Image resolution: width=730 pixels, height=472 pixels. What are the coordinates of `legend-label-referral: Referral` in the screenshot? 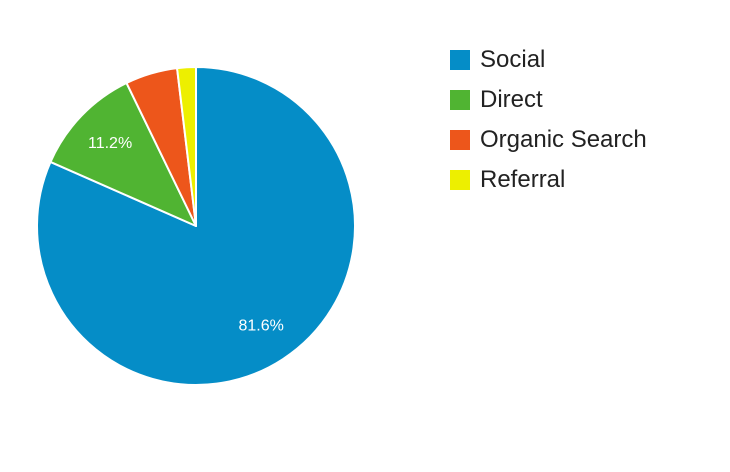 It's located at (523, 179).